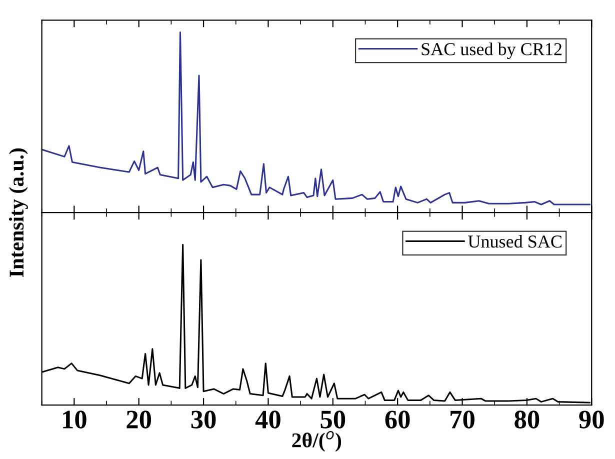 This screenshot has width=615, height=459. I want to click on x-tick-label: 70, so click(462, 419).